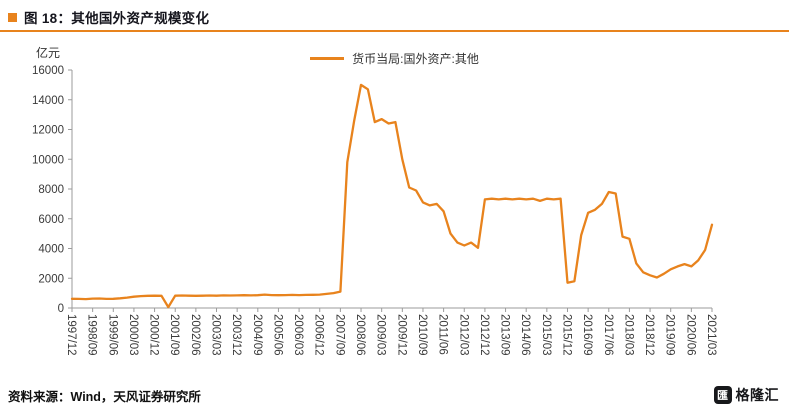  I want to click on x-tick-label: 2015/12, so click(566, 335).